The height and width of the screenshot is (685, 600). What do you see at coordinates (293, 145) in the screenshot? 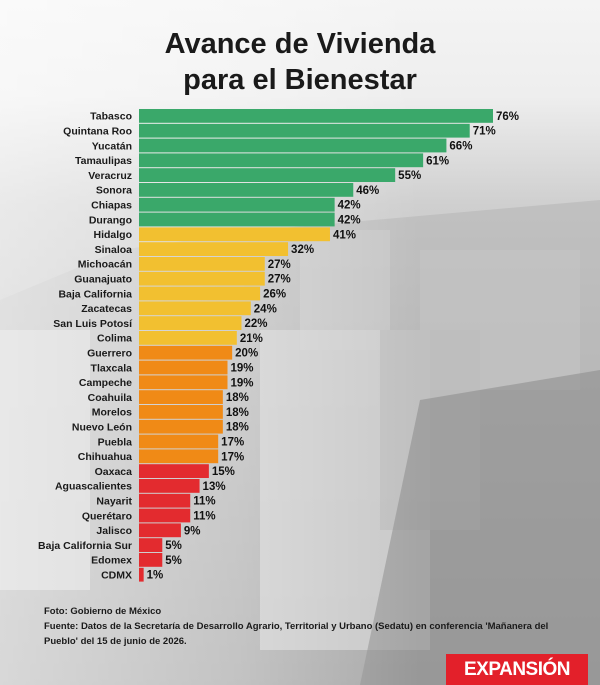
I see `bar-yucat-n` at bounding box center [293, 145].